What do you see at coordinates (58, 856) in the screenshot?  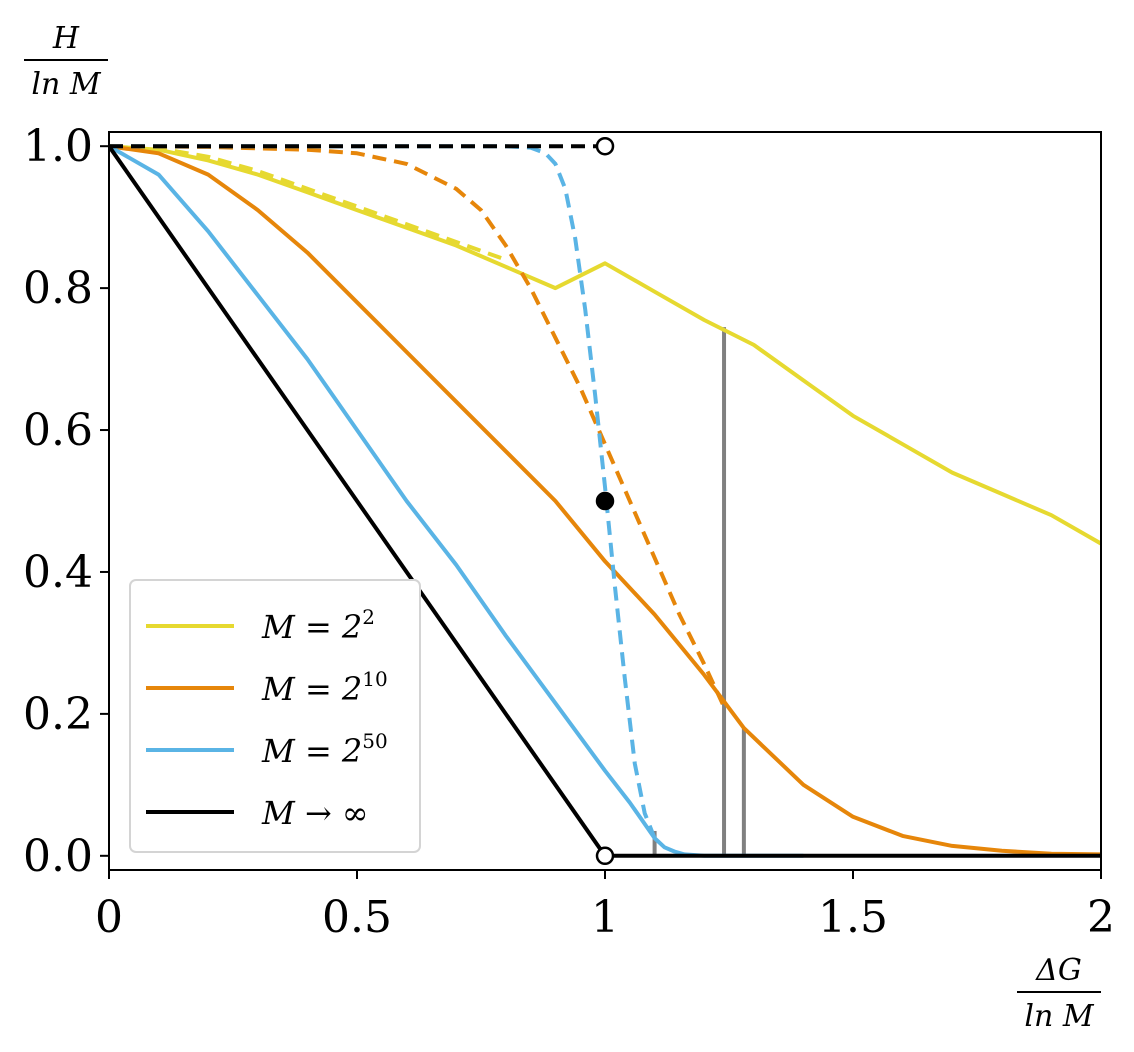 I see `y-tick-label-0: 0.0` at bounding box center [58, 856].